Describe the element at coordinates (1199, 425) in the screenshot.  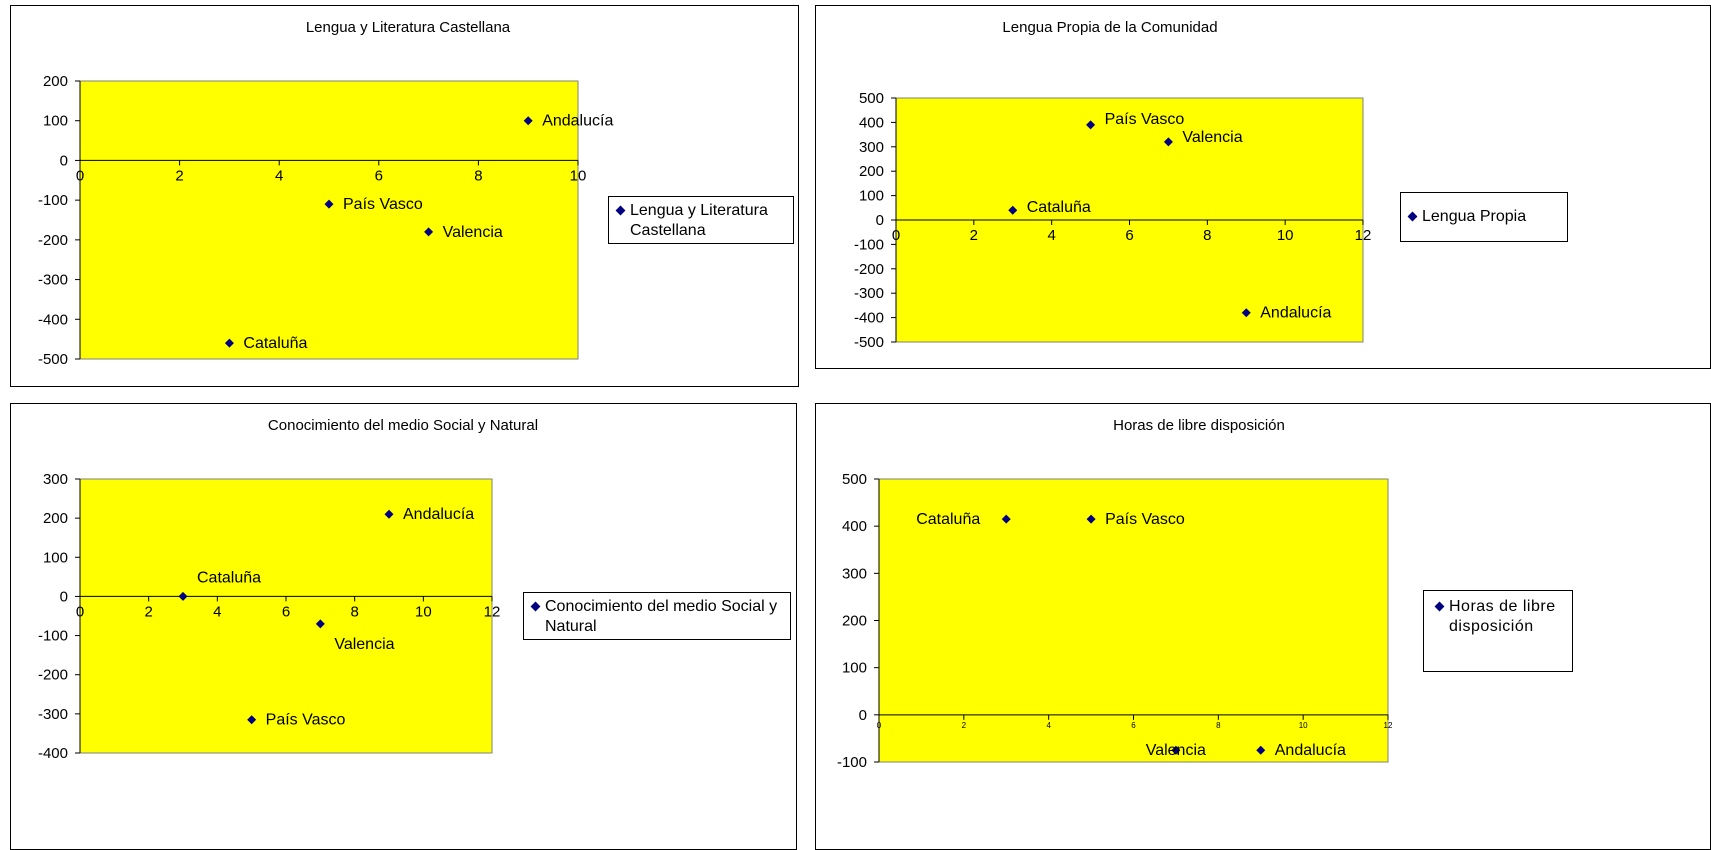
I see `chart-title: Horas de libre disposición` at that location.